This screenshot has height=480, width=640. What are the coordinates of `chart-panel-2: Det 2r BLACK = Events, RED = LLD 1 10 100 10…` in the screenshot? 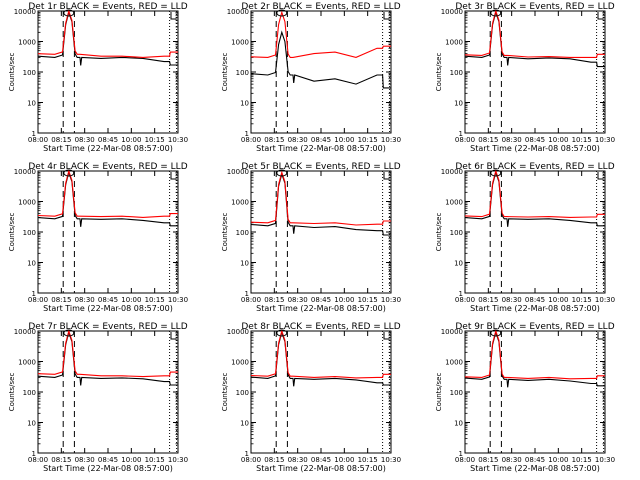 It's located at (311, 77).